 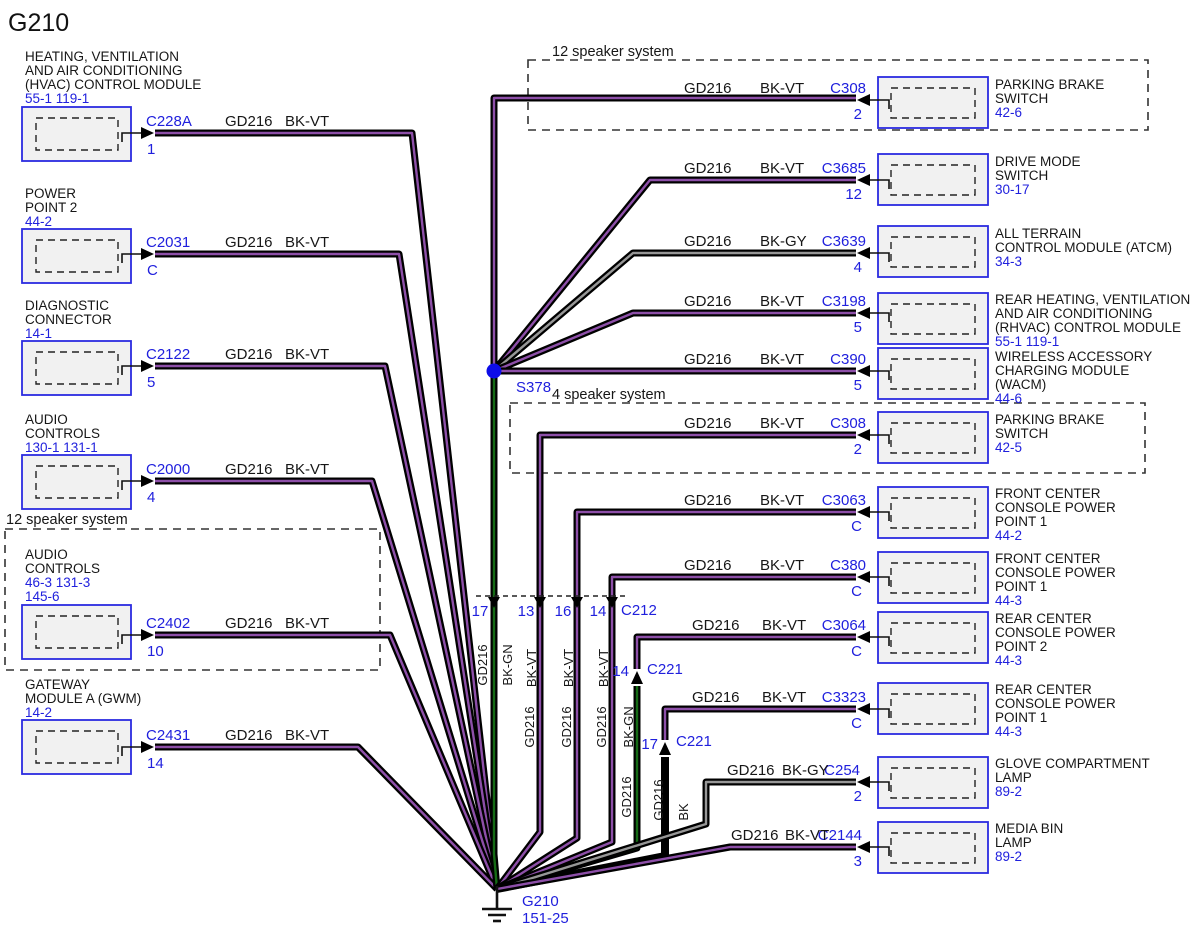 I want to click on wire-c2402, so click(x=328, y=761).